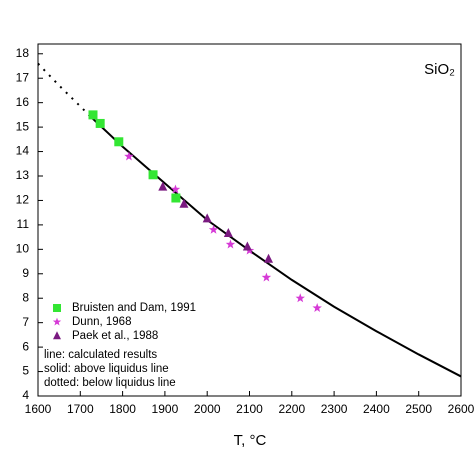 This screenshot has width=474, height=474. What do you see at coordinates (106, 369) in the screenshot?
I see `annotation: solid: above liquidus line` at bounding box center [106, 369].